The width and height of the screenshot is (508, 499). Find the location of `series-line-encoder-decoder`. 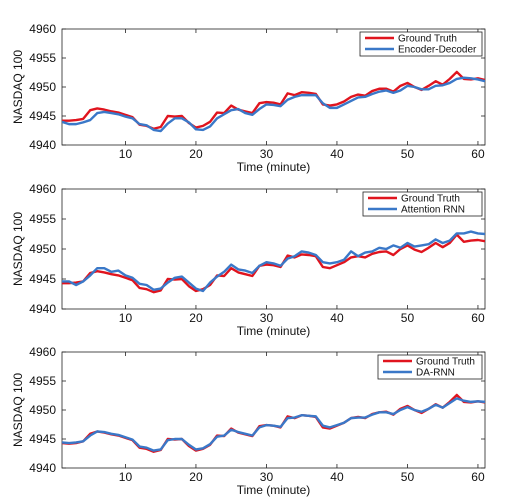

series-line-encoder-decoder is located at coordinates (273, 104).